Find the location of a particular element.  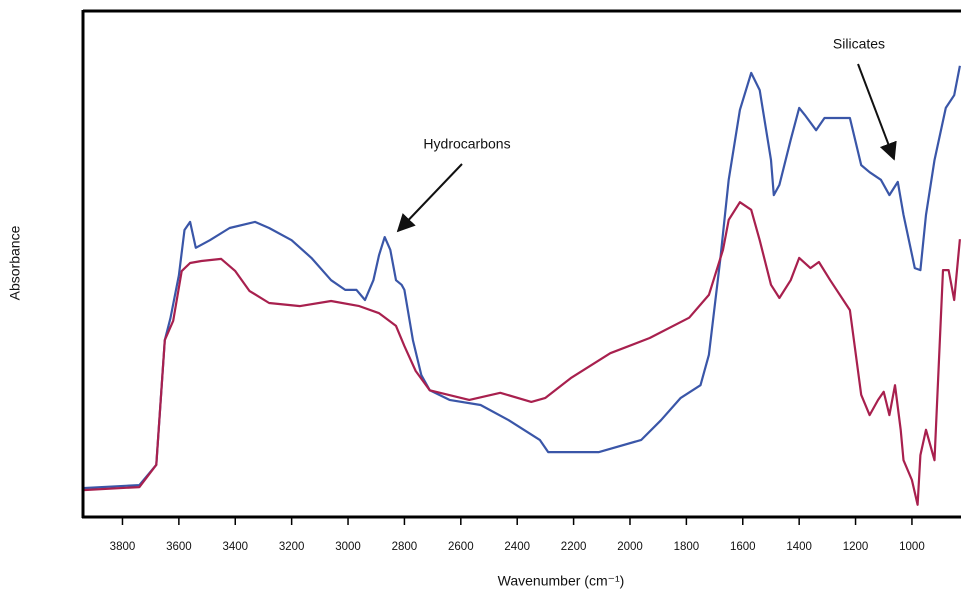

x-tick-label: 2800 is located at coordinates (405, 547).